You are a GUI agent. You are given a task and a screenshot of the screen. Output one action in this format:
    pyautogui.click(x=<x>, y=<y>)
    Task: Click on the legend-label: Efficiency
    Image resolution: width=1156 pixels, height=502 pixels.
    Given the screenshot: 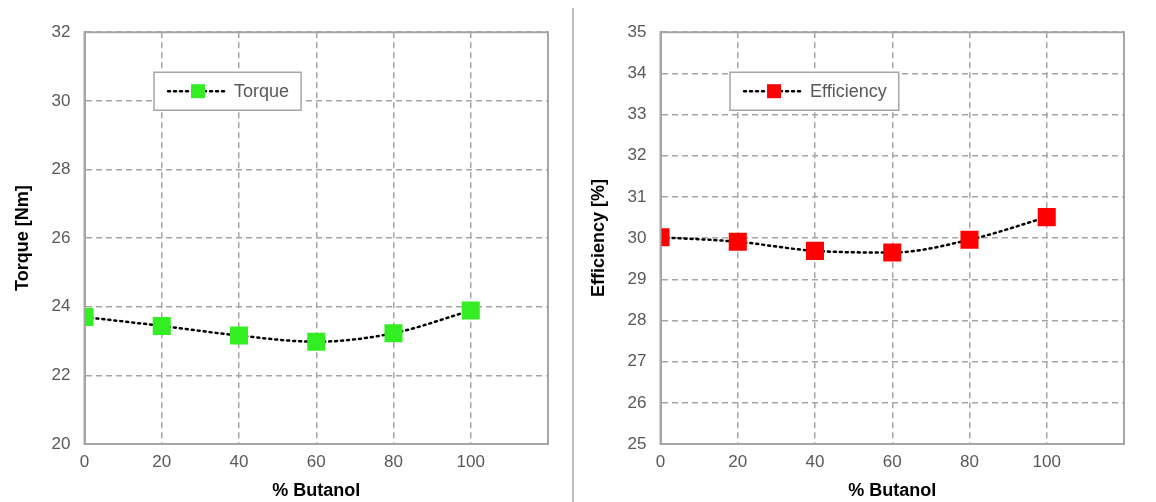 What is the action you would take?
    pyautogui.click(x=848, y=91)
    